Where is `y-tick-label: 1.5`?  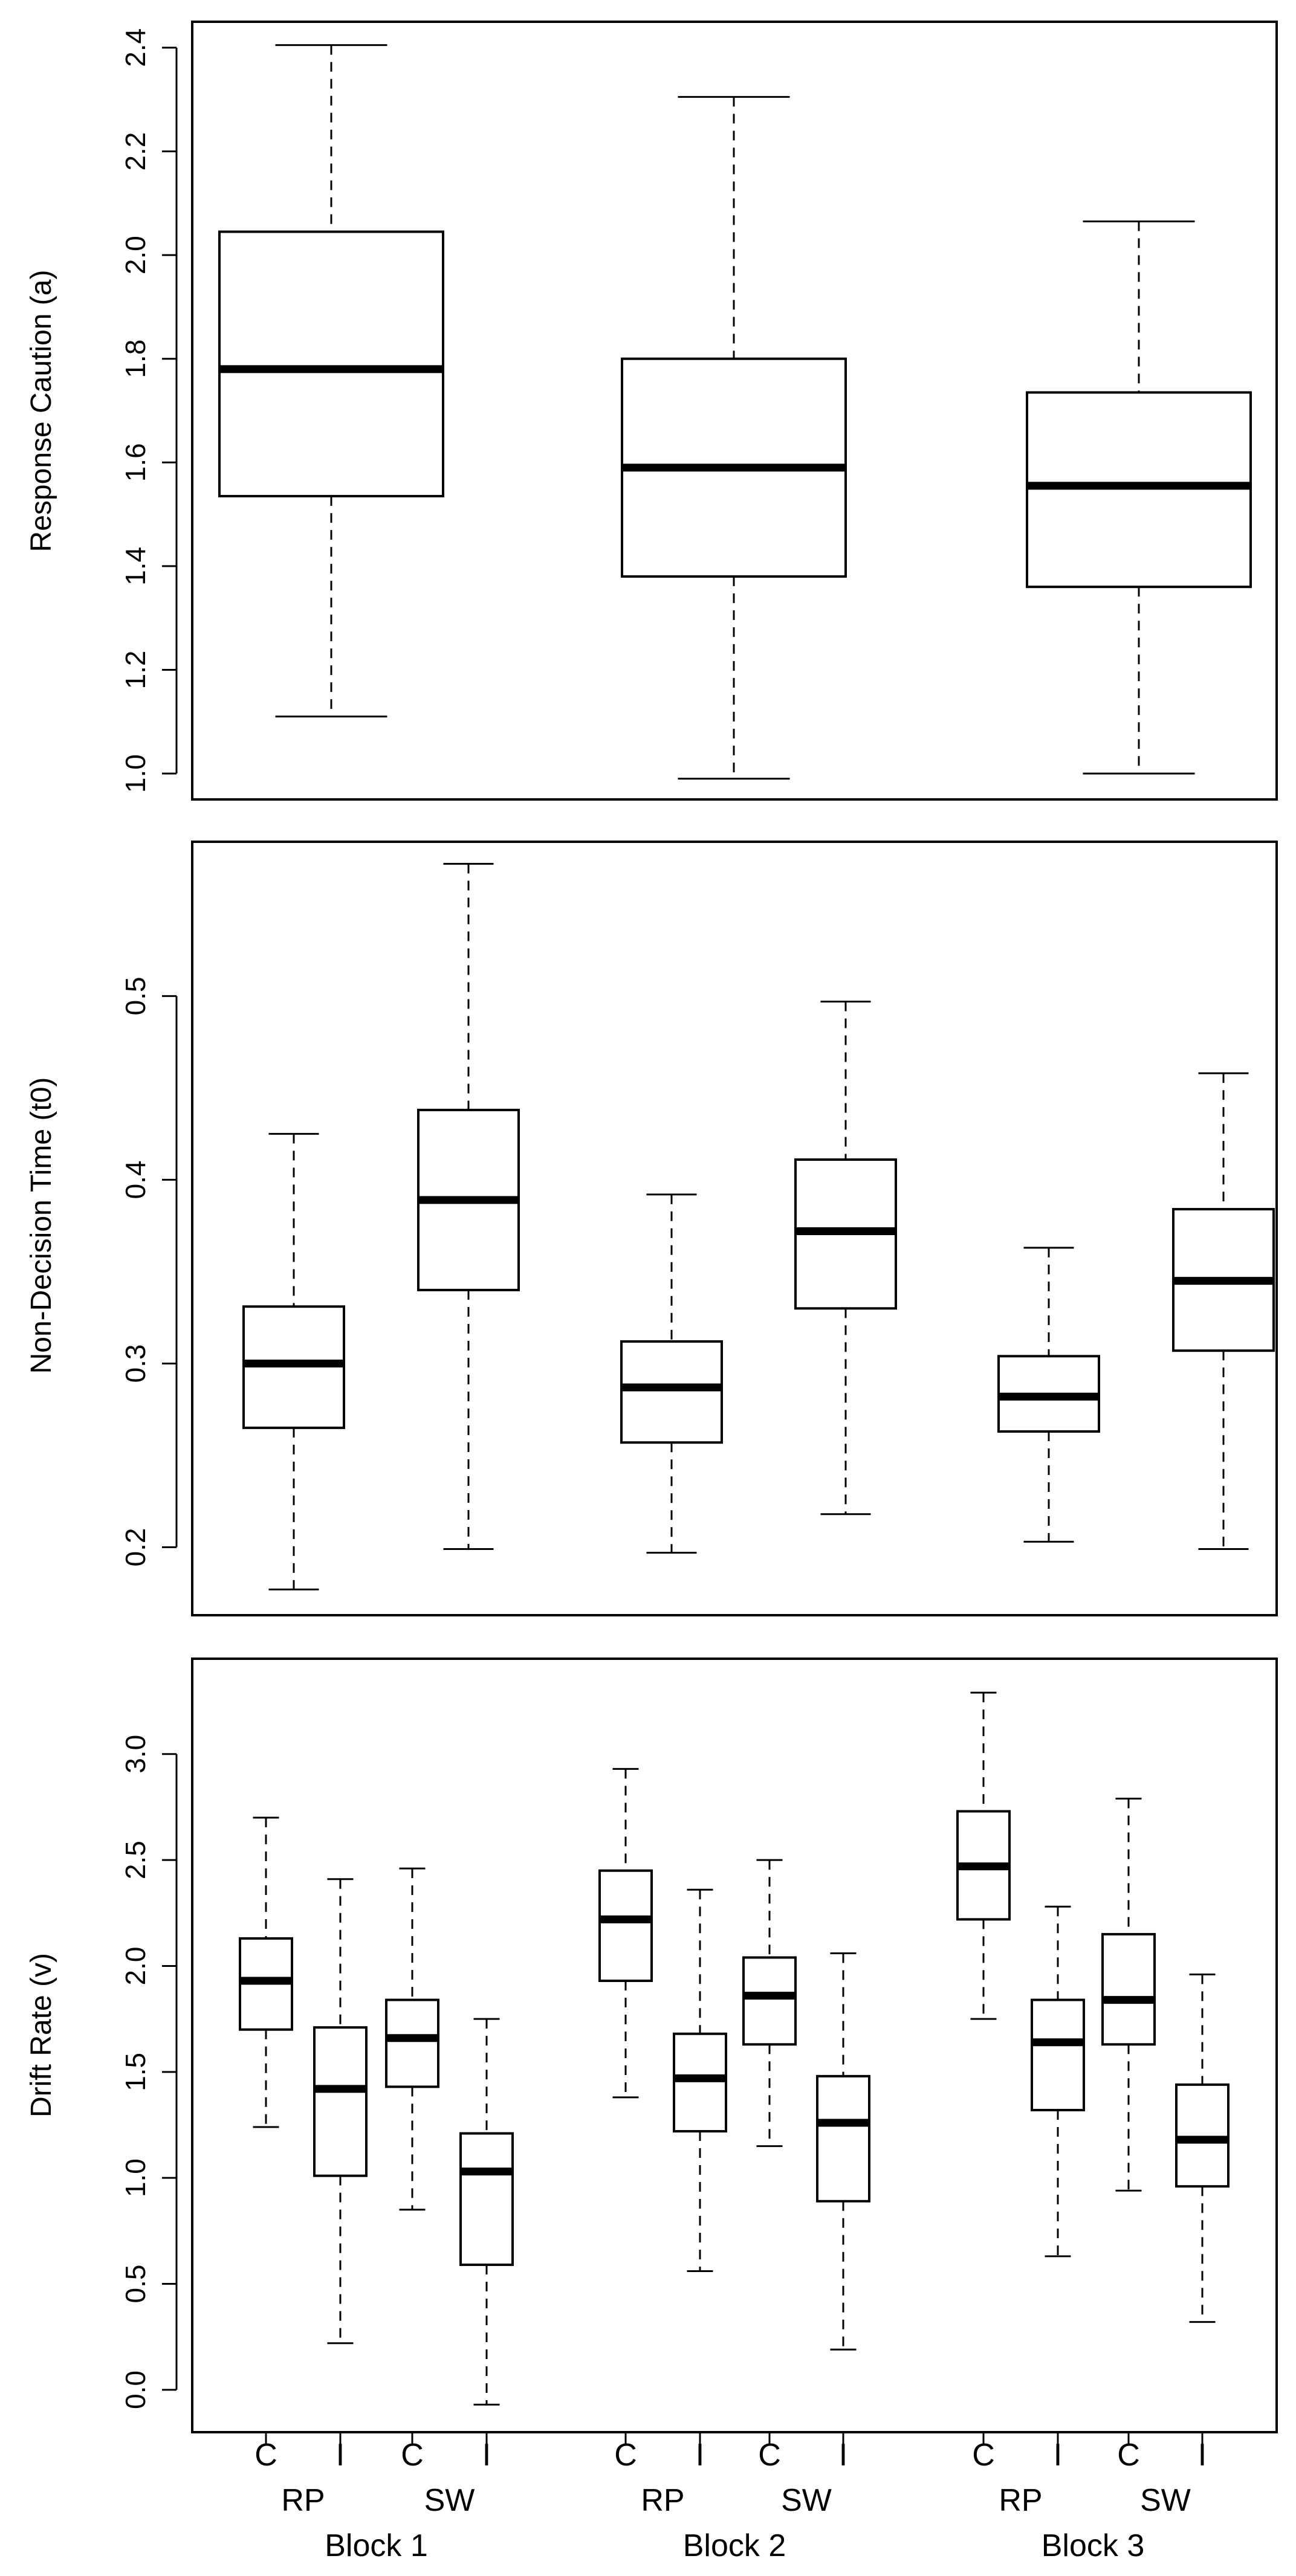 y-tick-label: 1.5 is located at coordinates (135, 2072).